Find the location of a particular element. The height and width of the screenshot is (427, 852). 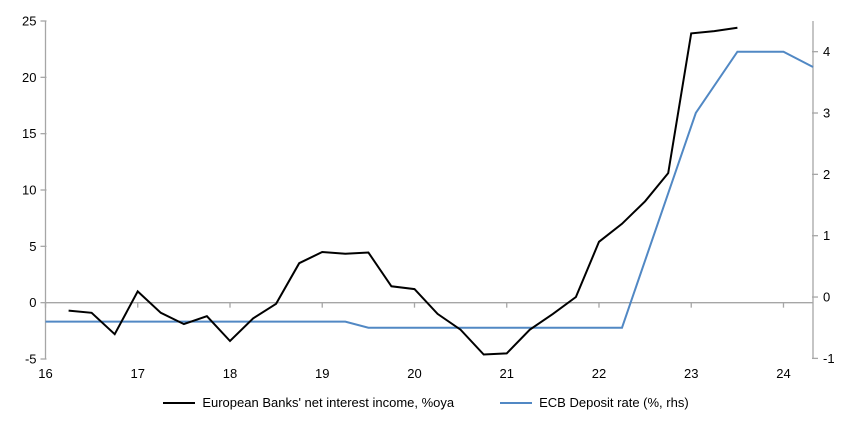

right-axis-tick-label: 3 is located at coordinates (826, 113).